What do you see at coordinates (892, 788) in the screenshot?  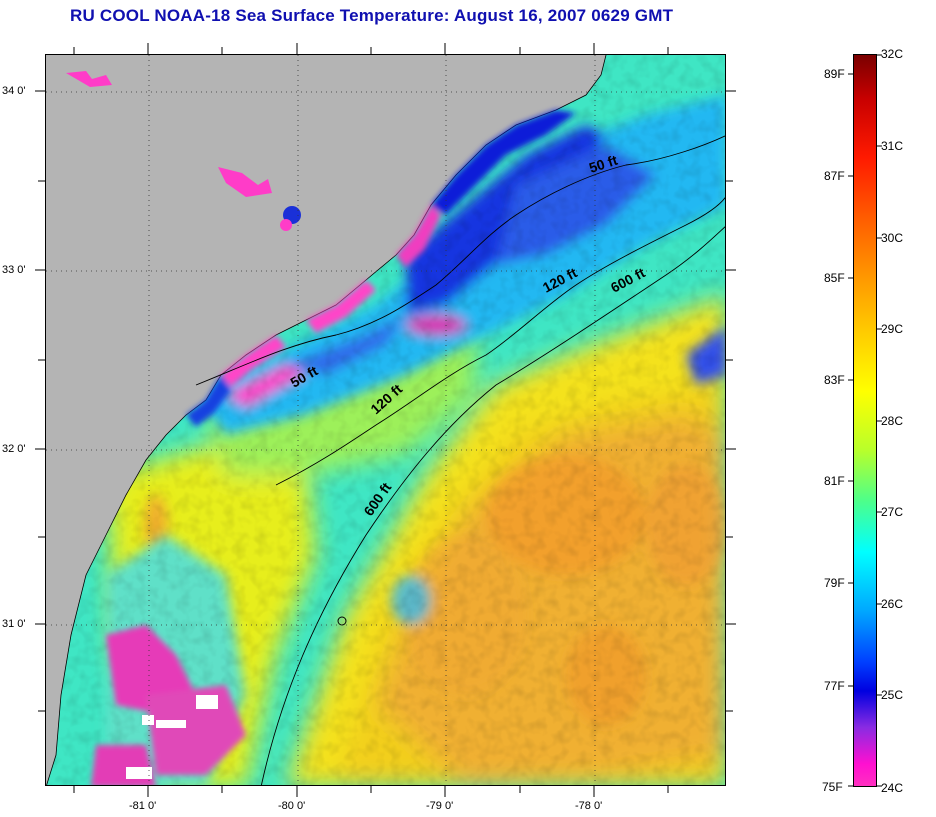 I see `colorbar-c-24: 24C` at bounding box center [892, 788].